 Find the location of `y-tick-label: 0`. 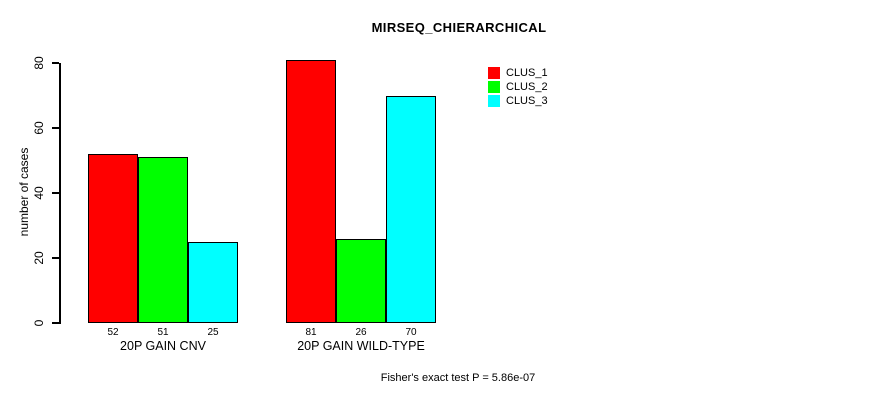

y-tick-label: 0 is located at coordinates (39, 323).